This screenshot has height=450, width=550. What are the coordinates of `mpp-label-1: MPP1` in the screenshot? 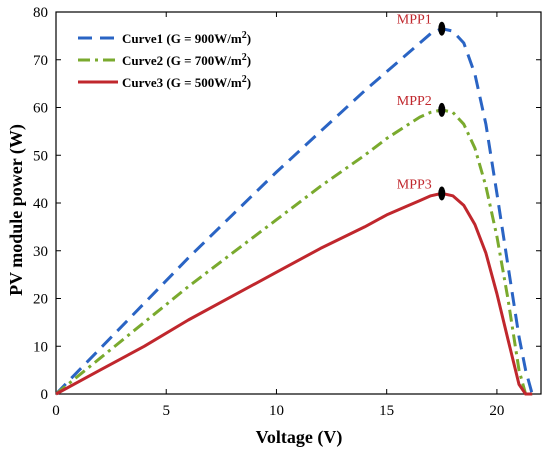 It's located at (414, 20).